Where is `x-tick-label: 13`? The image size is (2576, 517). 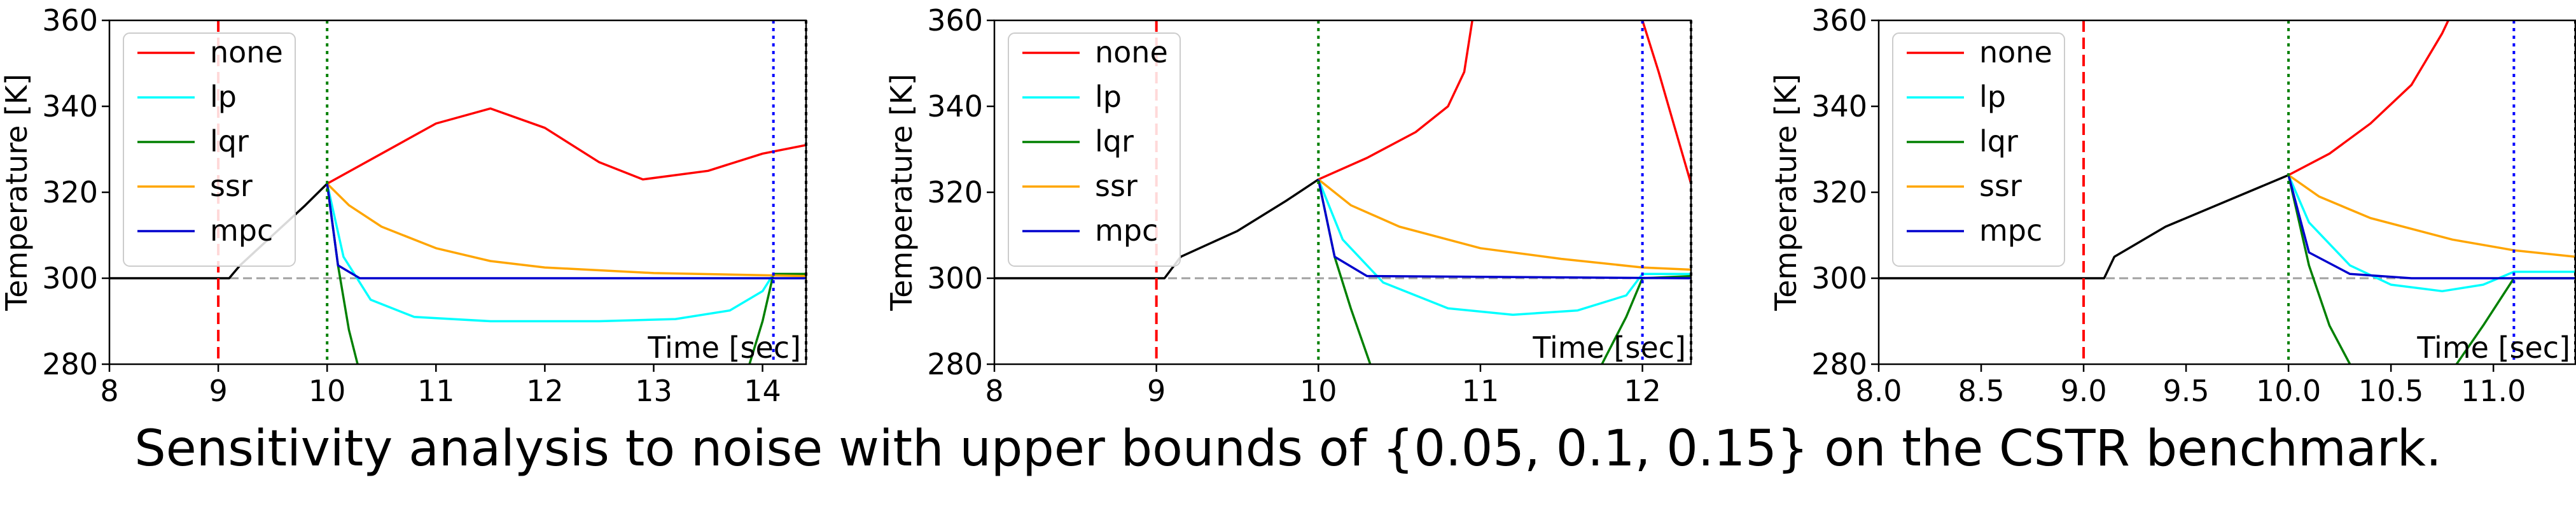
x-tick-label: 13 is located at coordinates (654, 391).